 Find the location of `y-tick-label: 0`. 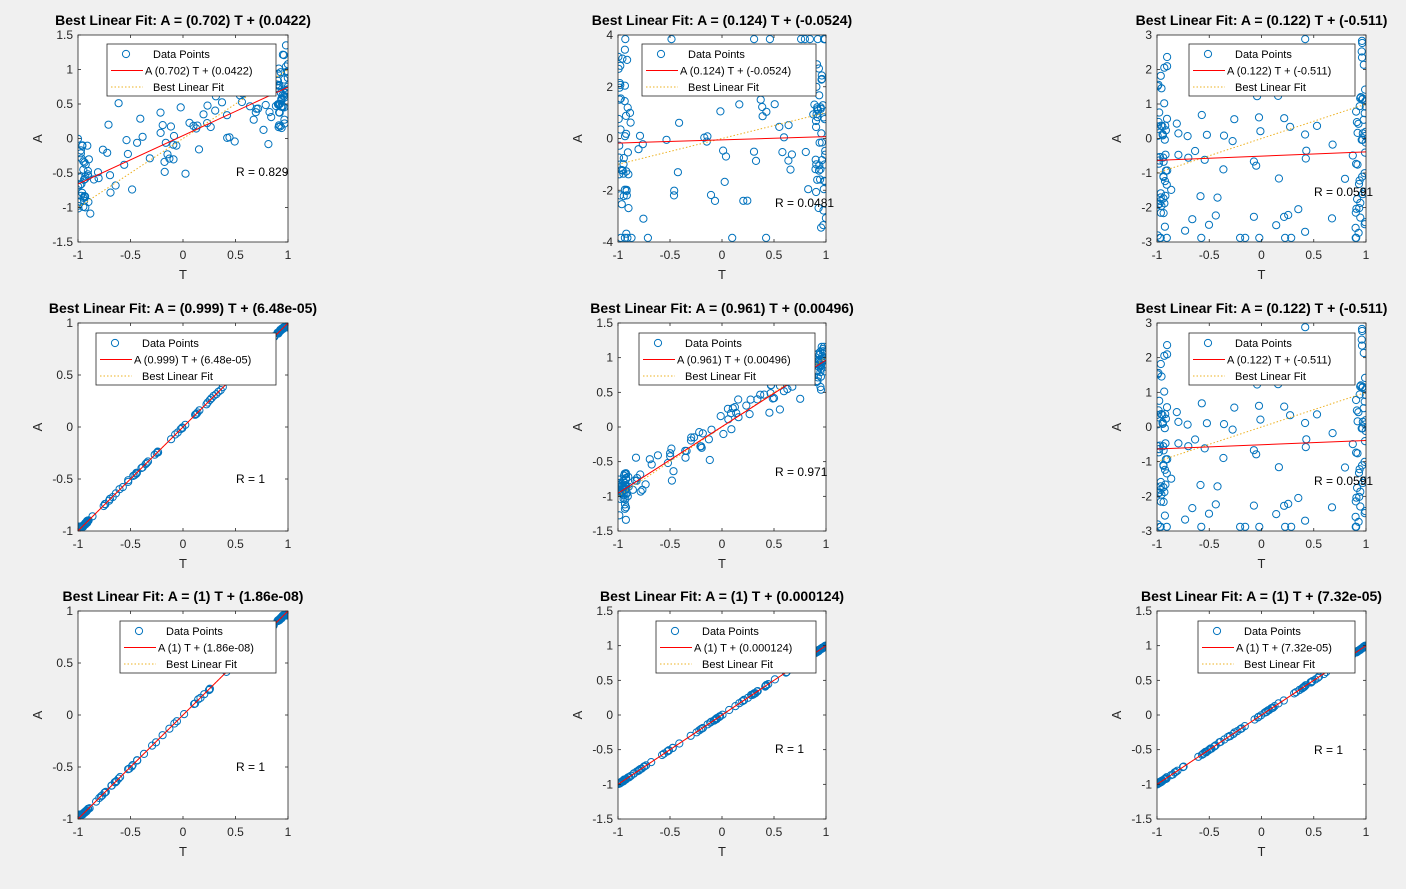

y-tick-label: 0 is located at coordinates (1148, 427).